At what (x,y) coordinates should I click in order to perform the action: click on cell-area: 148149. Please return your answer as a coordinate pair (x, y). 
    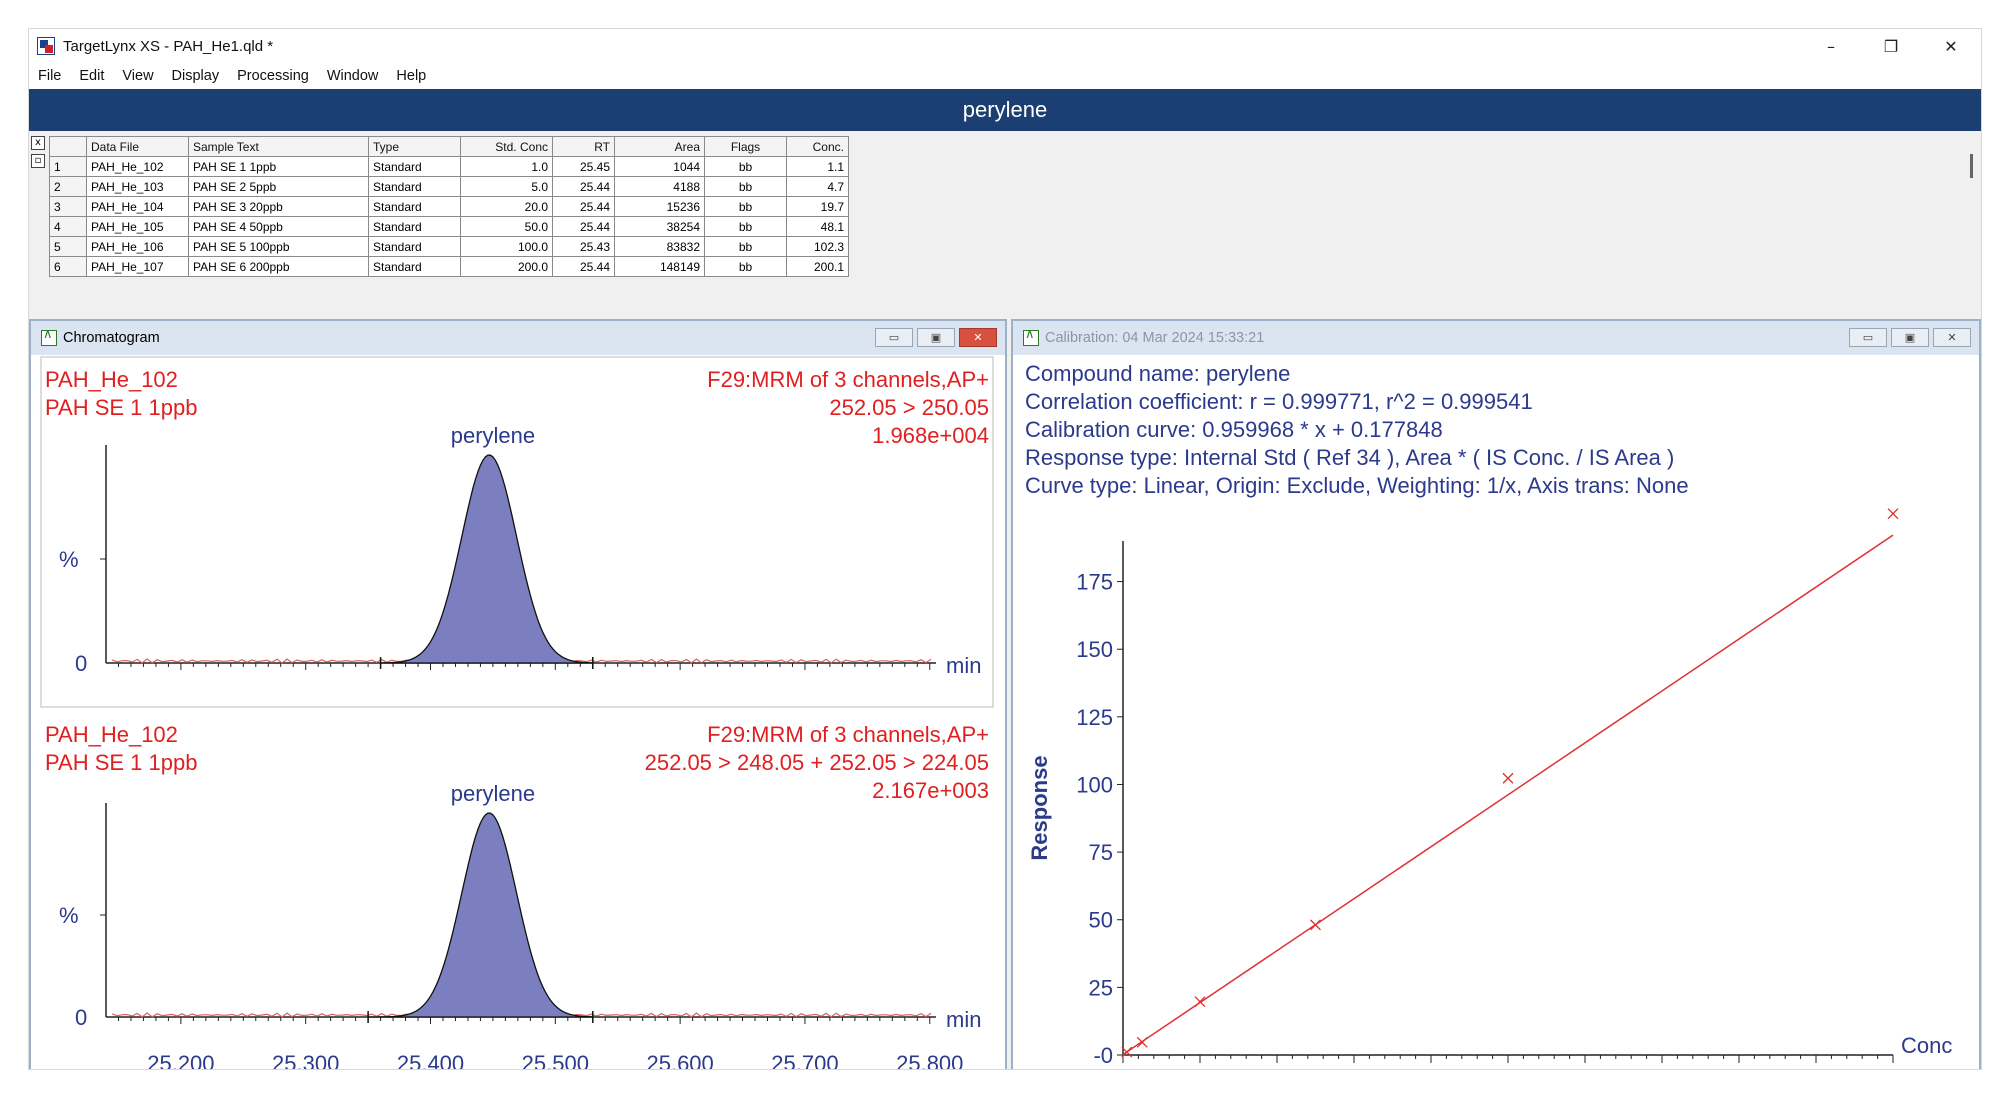
    Looking at the image, I should click on (659, 266).